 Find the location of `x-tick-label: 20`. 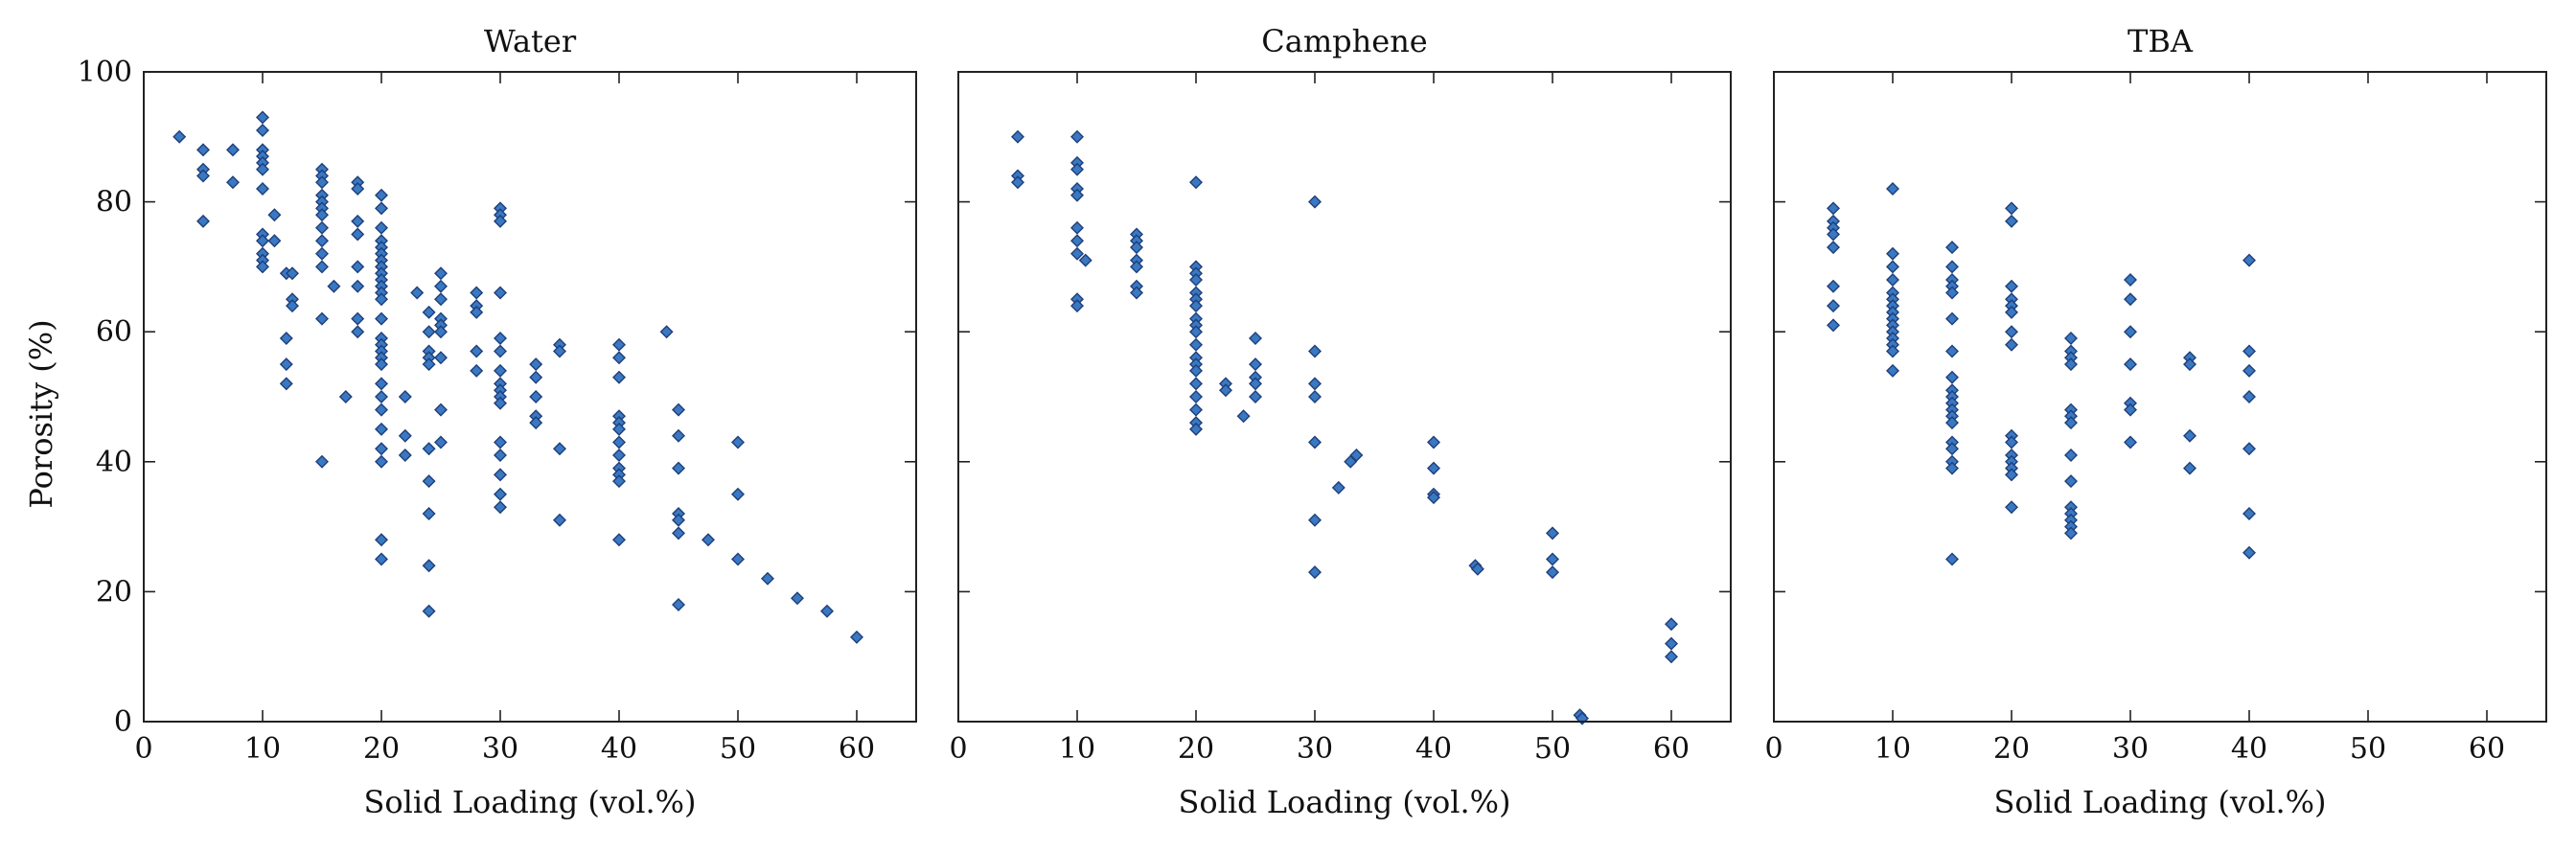

x-tick-label: 20 is located at coordinates (381, 749).